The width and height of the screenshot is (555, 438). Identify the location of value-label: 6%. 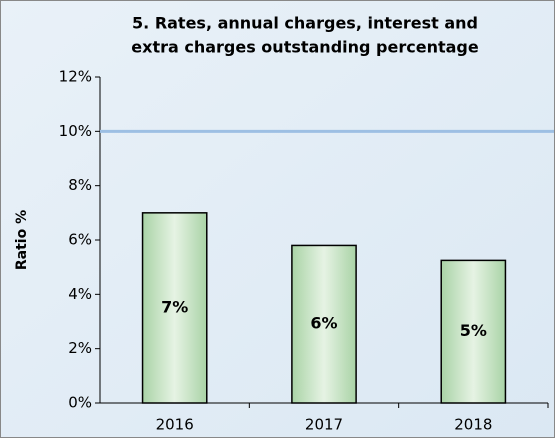
(323, 323).